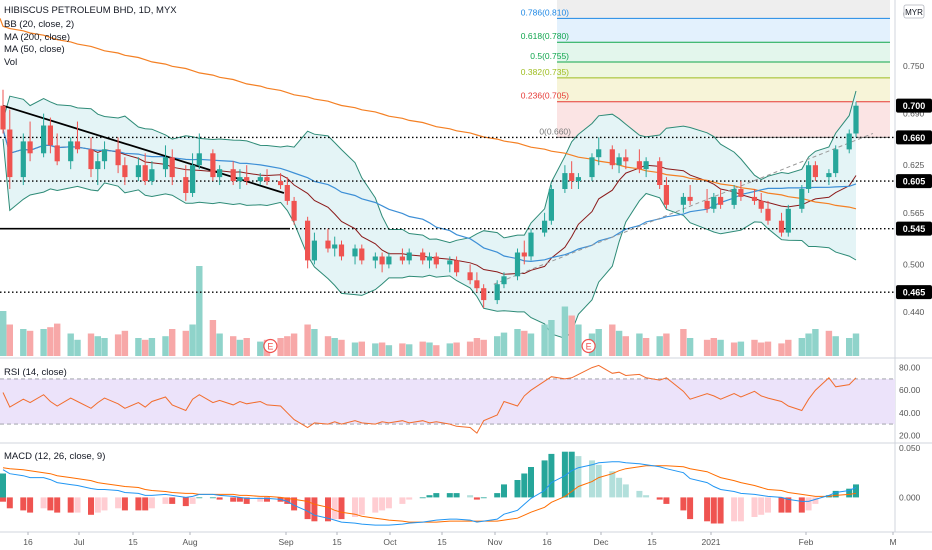 Image resolution: width=932 pixels, height=550 pixels. Describe the element at coordinates (35, 372) in the screenshot. I see `rsi-pane-label: RSI (14, close)` at that location.